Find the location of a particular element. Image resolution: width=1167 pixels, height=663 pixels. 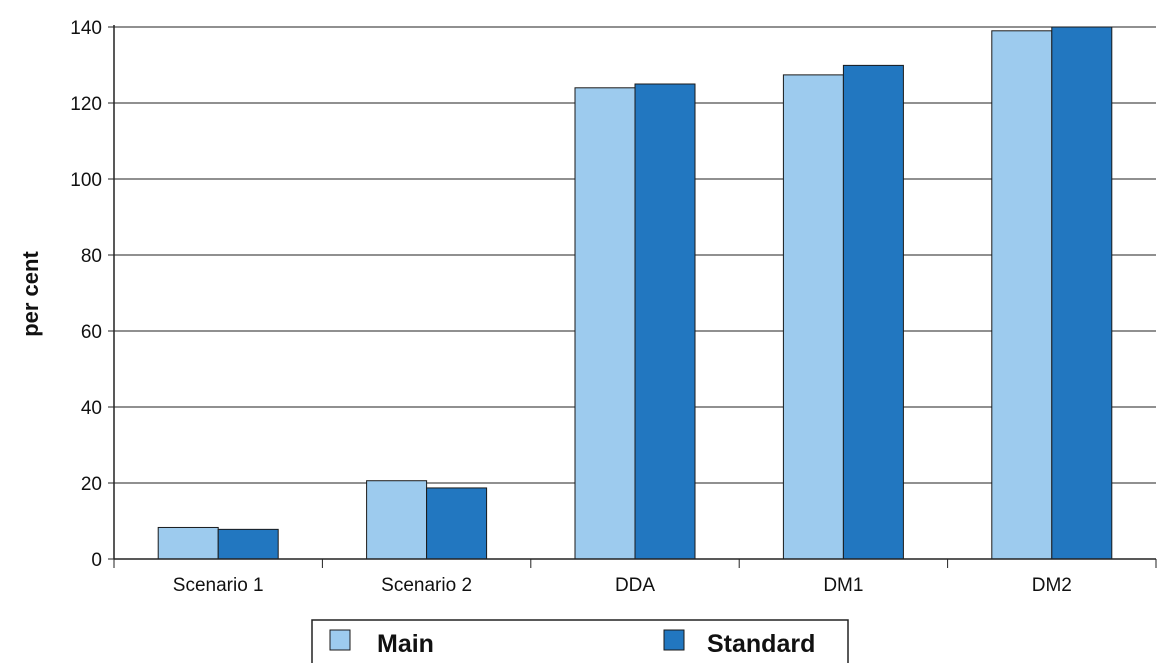

y-tick-label: 20 is located at coordinates (91, 484).